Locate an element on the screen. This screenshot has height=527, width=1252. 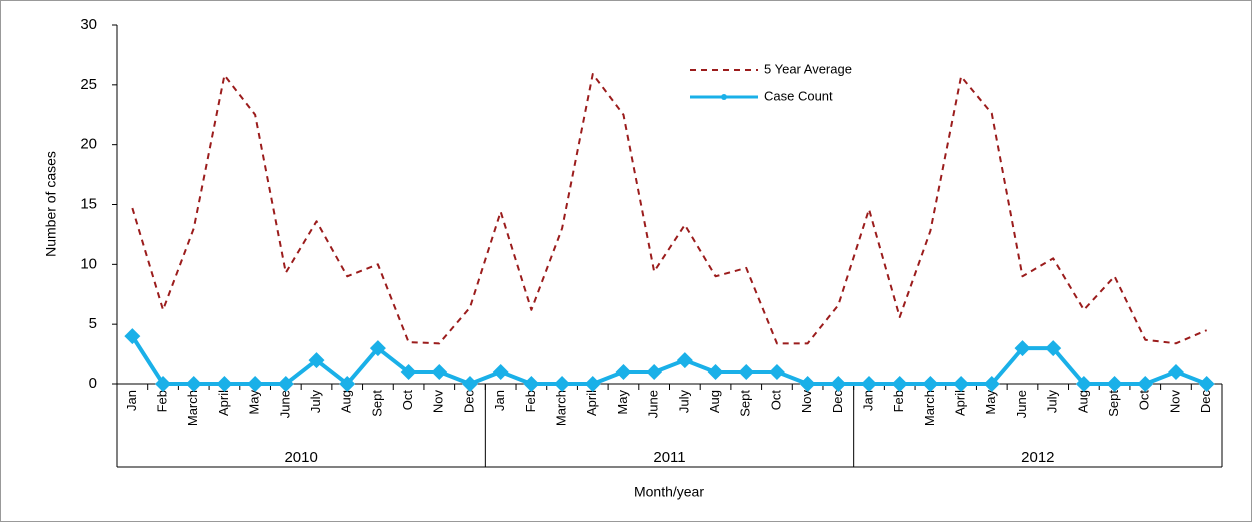
group-label: 2010 is located at coordinates (300, 457).